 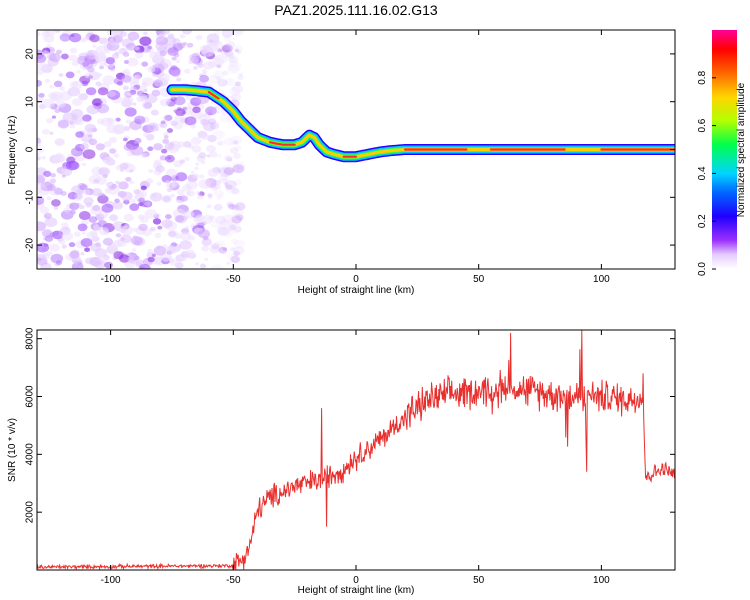 What do you see at coordinates (30, 54) in the screenshot?
I see `top-y-tick-label: 20` at bounding box center [30, 54].